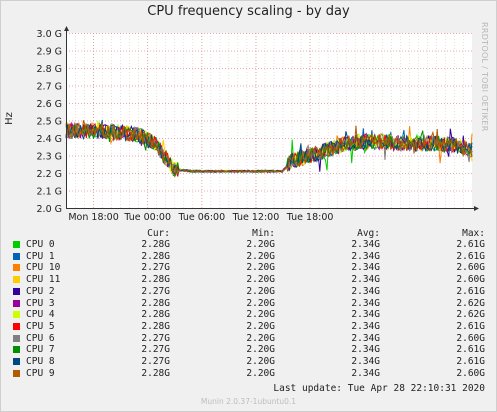 This screenshot has width=497, height=412. I want to click on legend-series-name: CPU 8, so click(40, 361).